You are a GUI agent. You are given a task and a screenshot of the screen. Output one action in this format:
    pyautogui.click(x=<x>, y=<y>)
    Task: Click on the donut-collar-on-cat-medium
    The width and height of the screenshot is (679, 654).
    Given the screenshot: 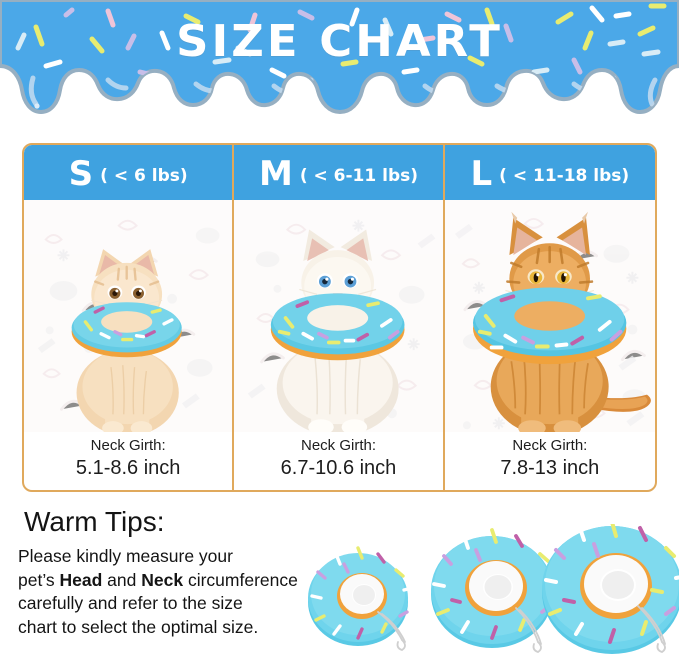 What is the action you would take?
    pyautogui.click(x=338, y=327)
    